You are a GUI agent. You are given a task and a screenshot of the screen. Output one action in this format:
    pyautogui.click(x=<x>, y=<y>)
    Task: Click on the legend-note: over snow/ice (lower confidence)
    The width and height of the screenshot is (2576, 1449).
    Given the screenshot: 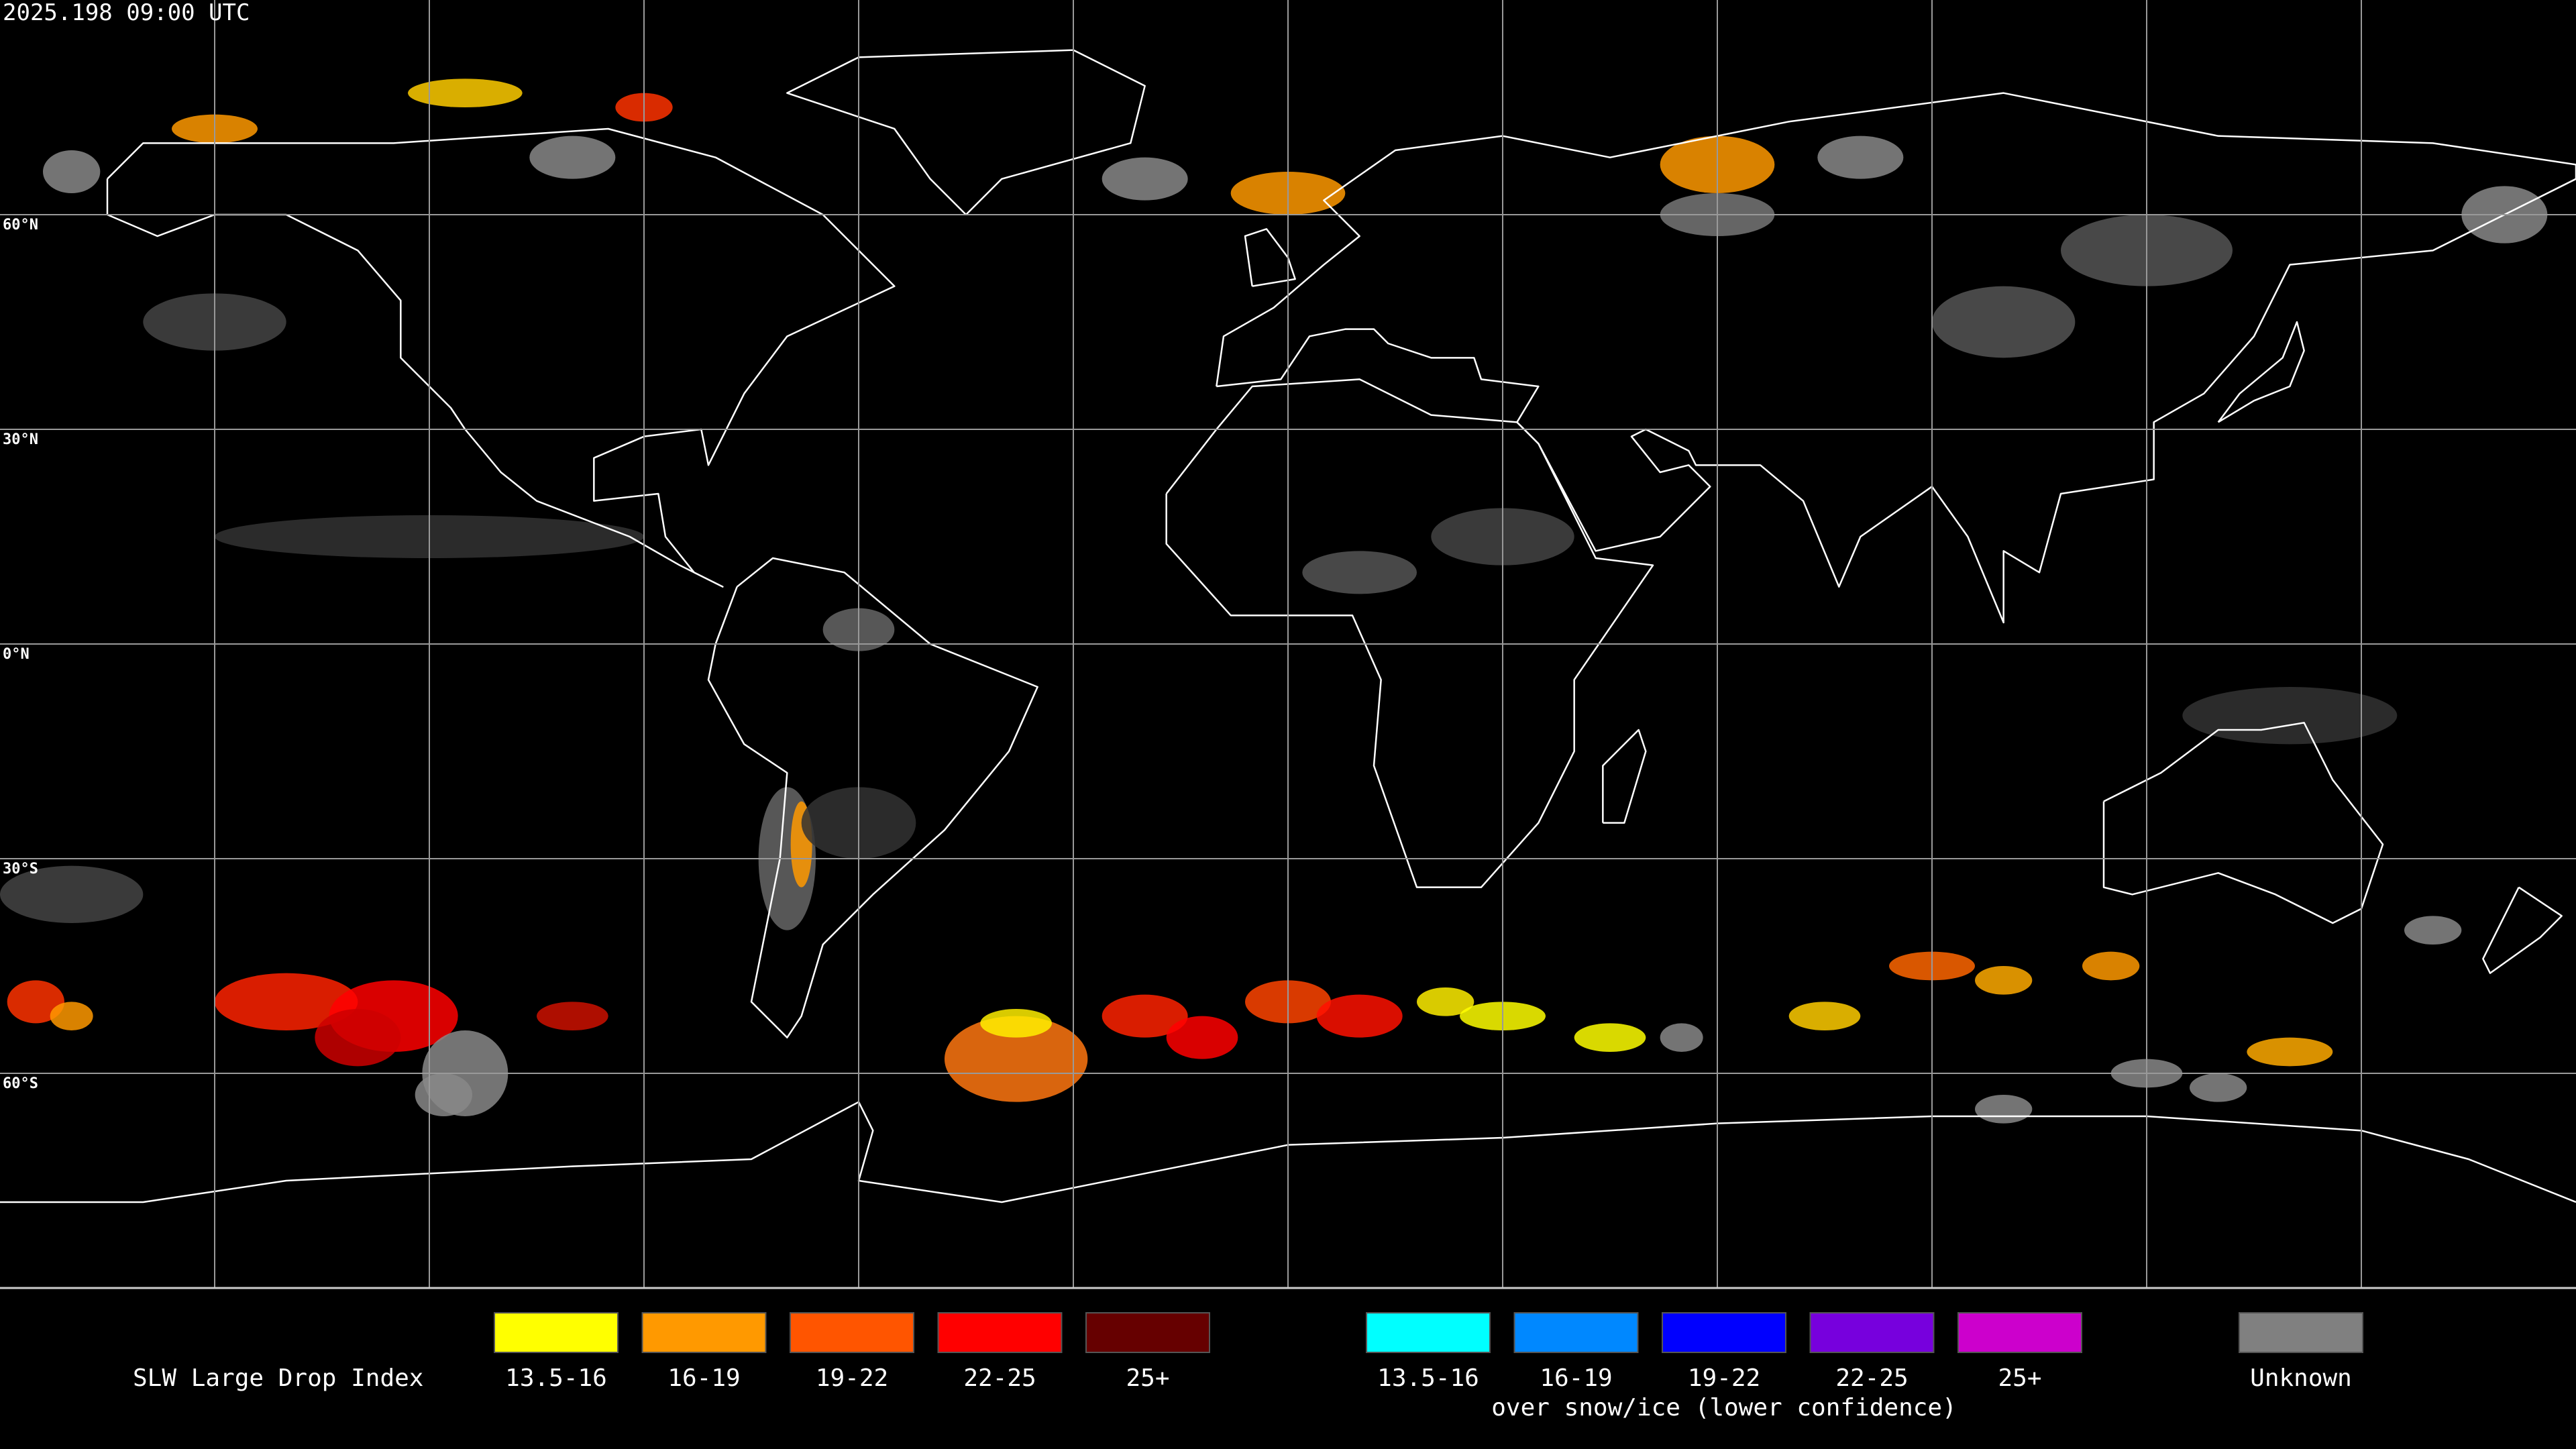 What is the action you would take?
    pyautogui.click(x=1724, y=1407)
    